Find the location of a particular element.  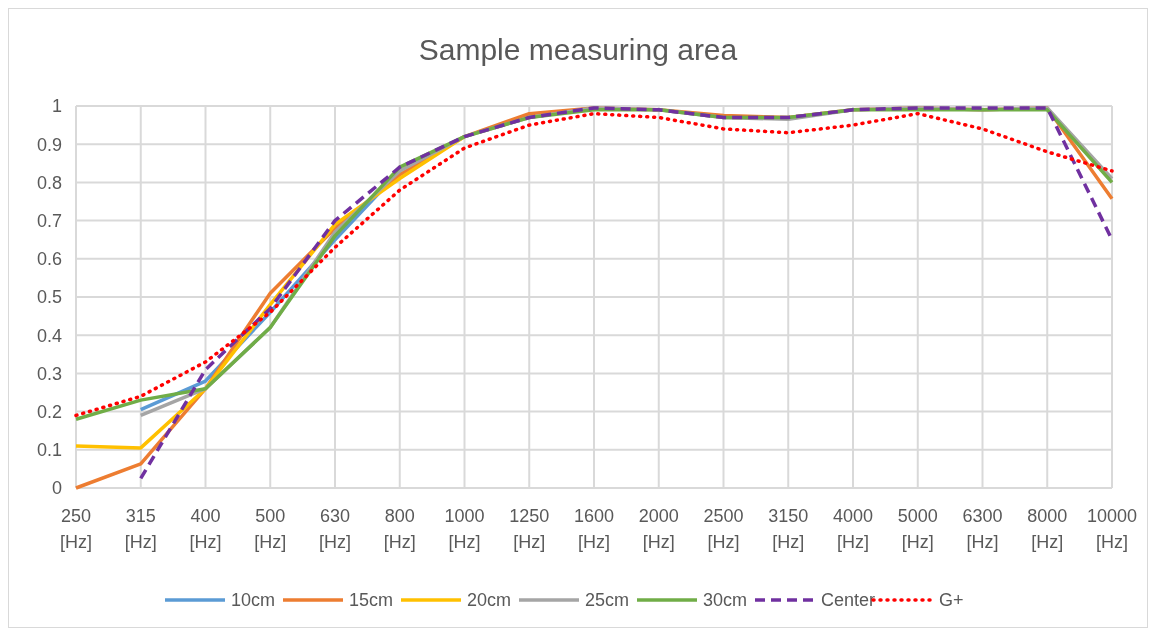

y-tick-label: 0.3 is located at coordinates (49, 373).